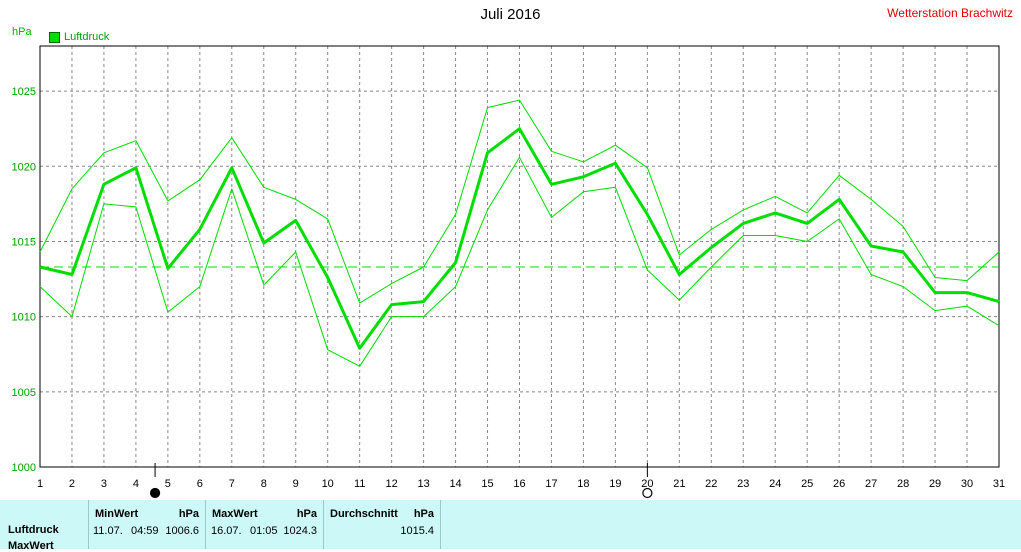  I want to click on x-tick-label: 27, so click(871, 484).